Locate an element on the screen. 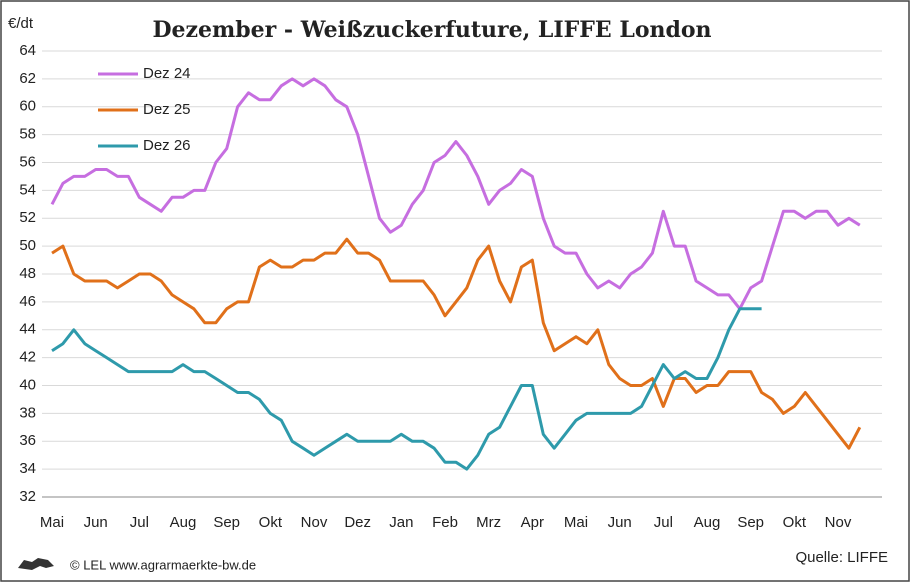 This screenshot has width=910, height=582. legend-label: Dez 26 is located at coordinates (167, 145).